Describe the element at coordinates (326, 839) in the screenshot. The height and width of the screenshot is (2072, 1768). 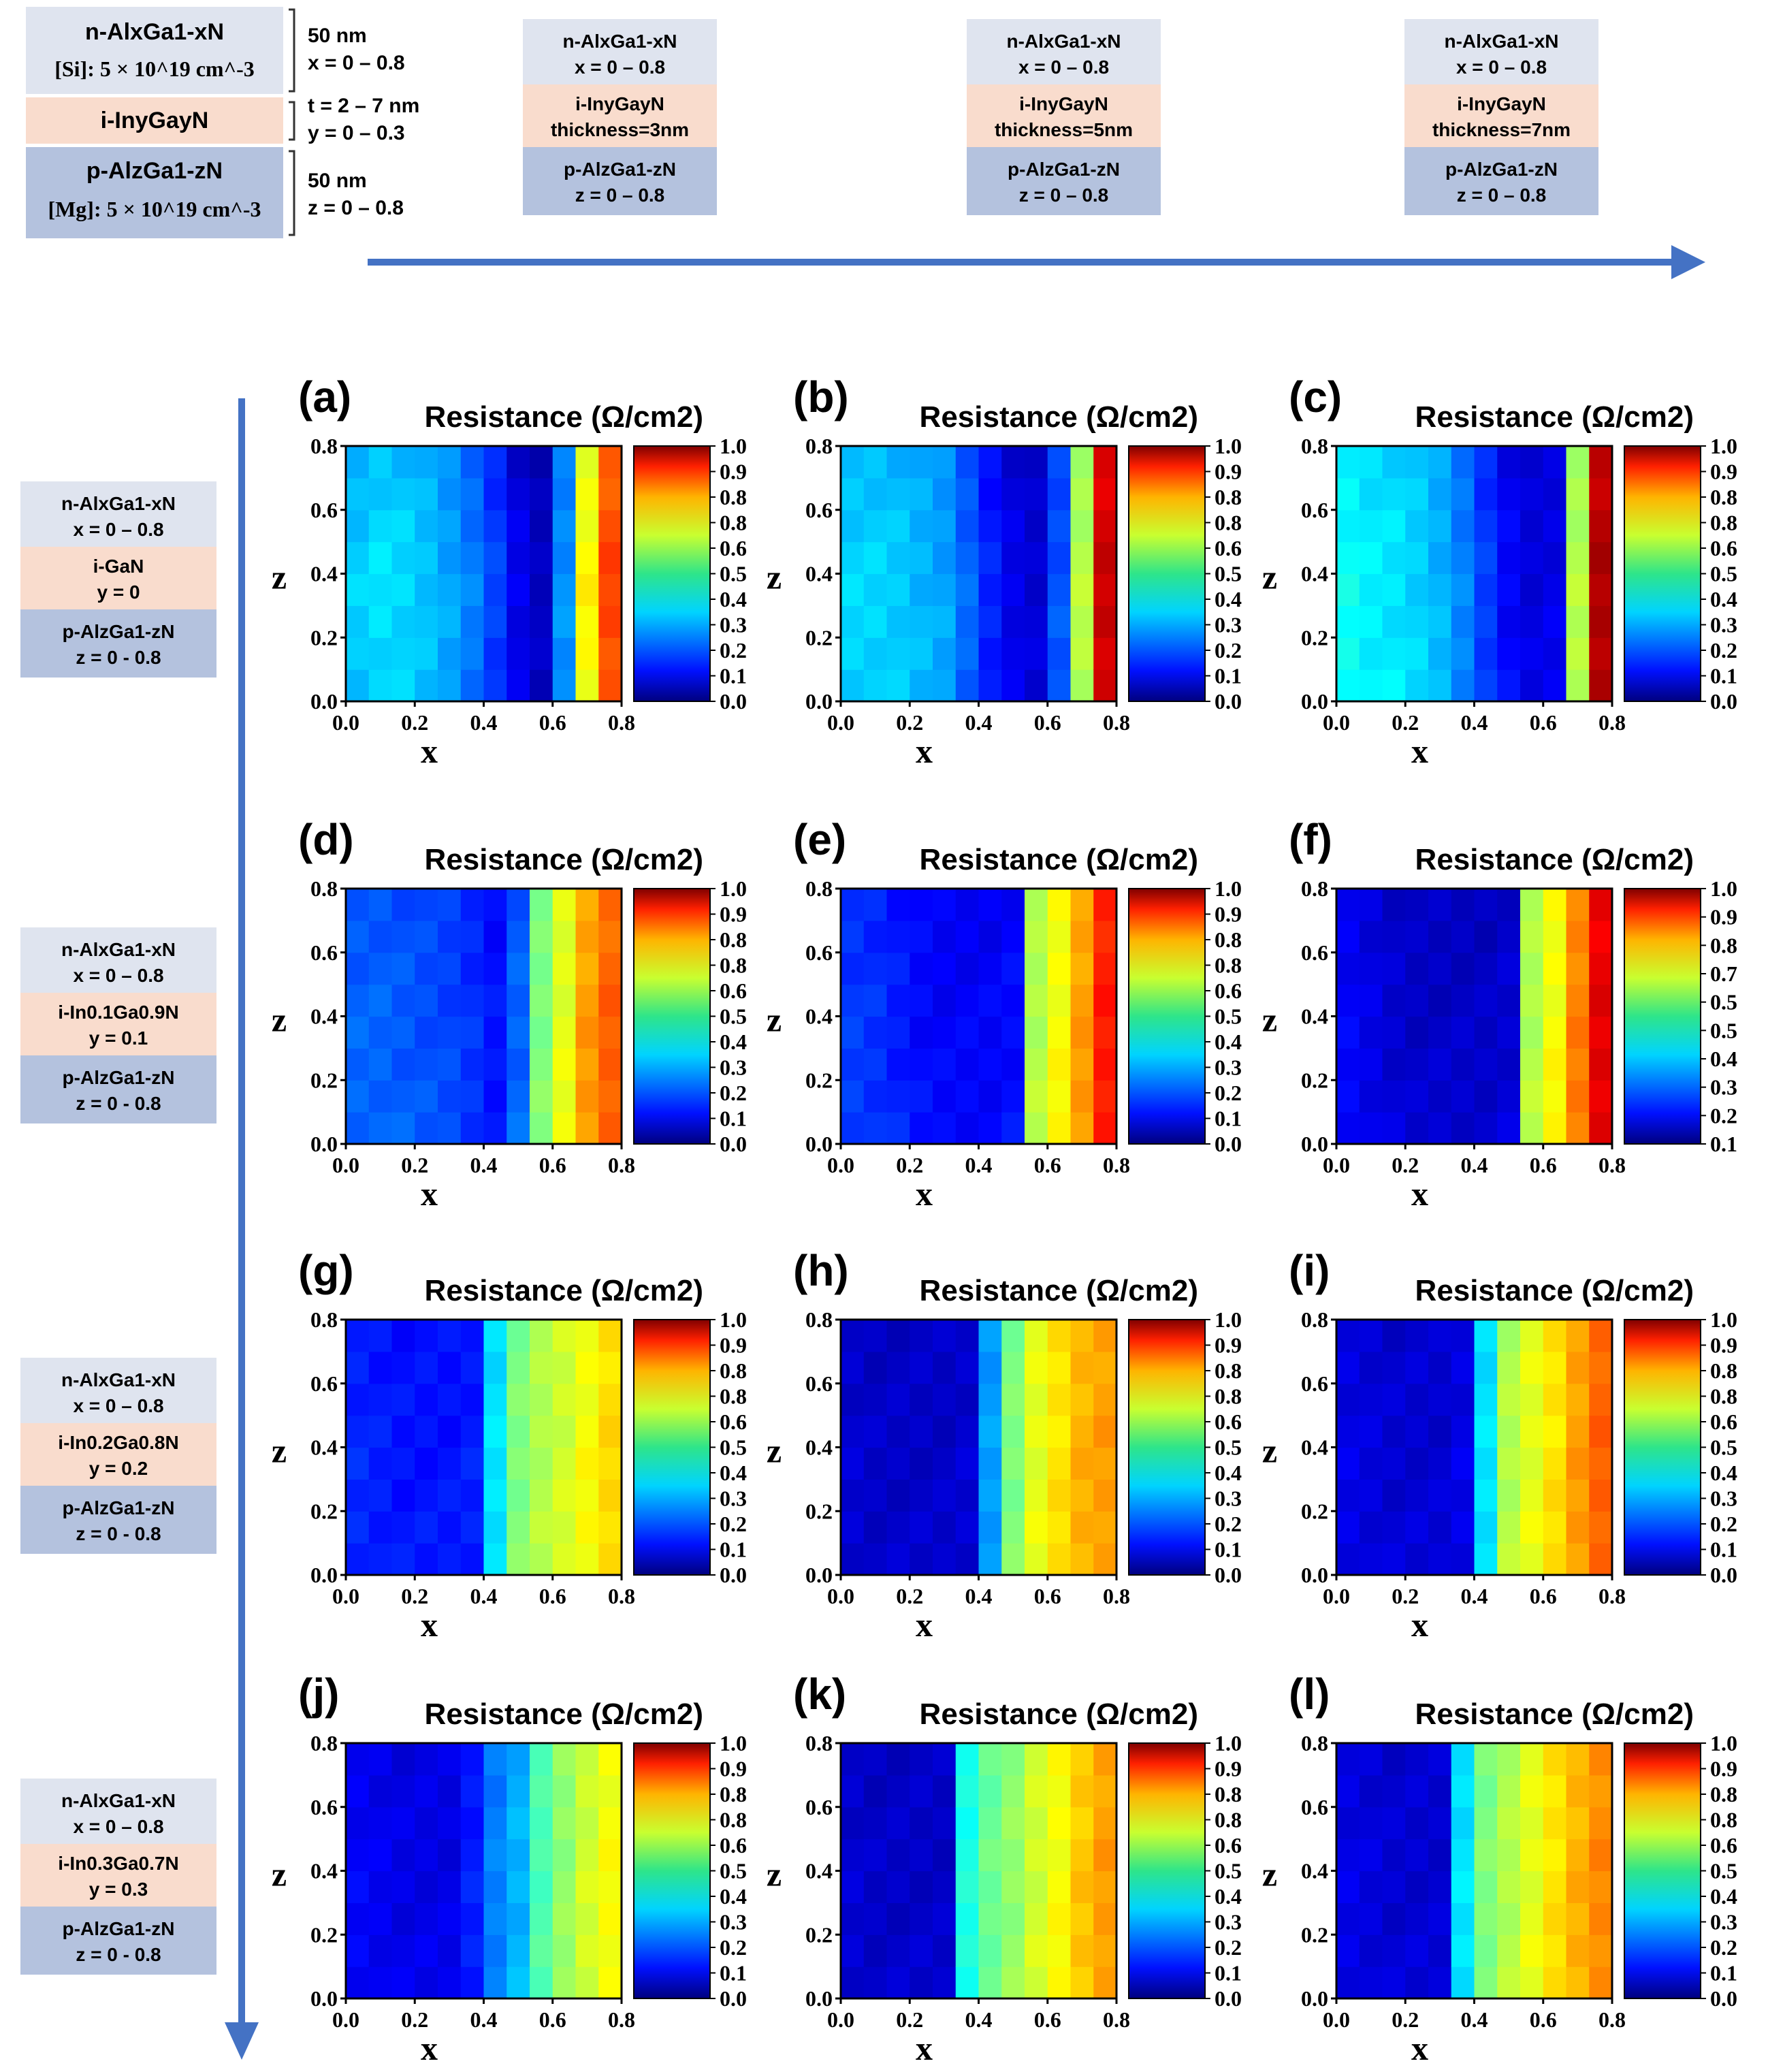
I see `panel-label: (d)` at that location.